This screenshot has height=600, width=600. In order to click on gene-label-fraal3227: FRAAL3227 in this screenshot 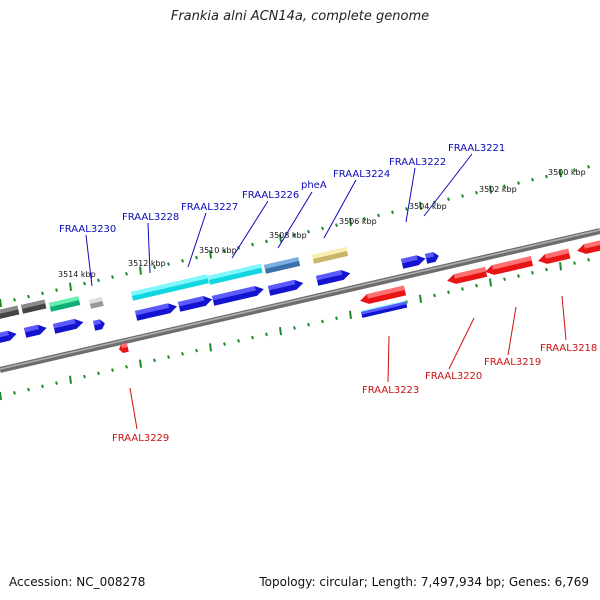, I will do `click(209, 207)`.